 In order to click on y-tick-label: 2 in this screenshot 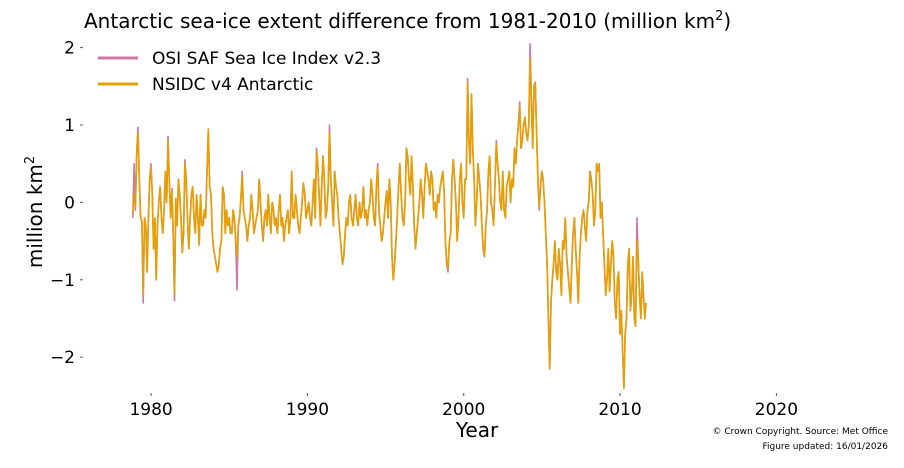, I will do `click(69, 49)`.